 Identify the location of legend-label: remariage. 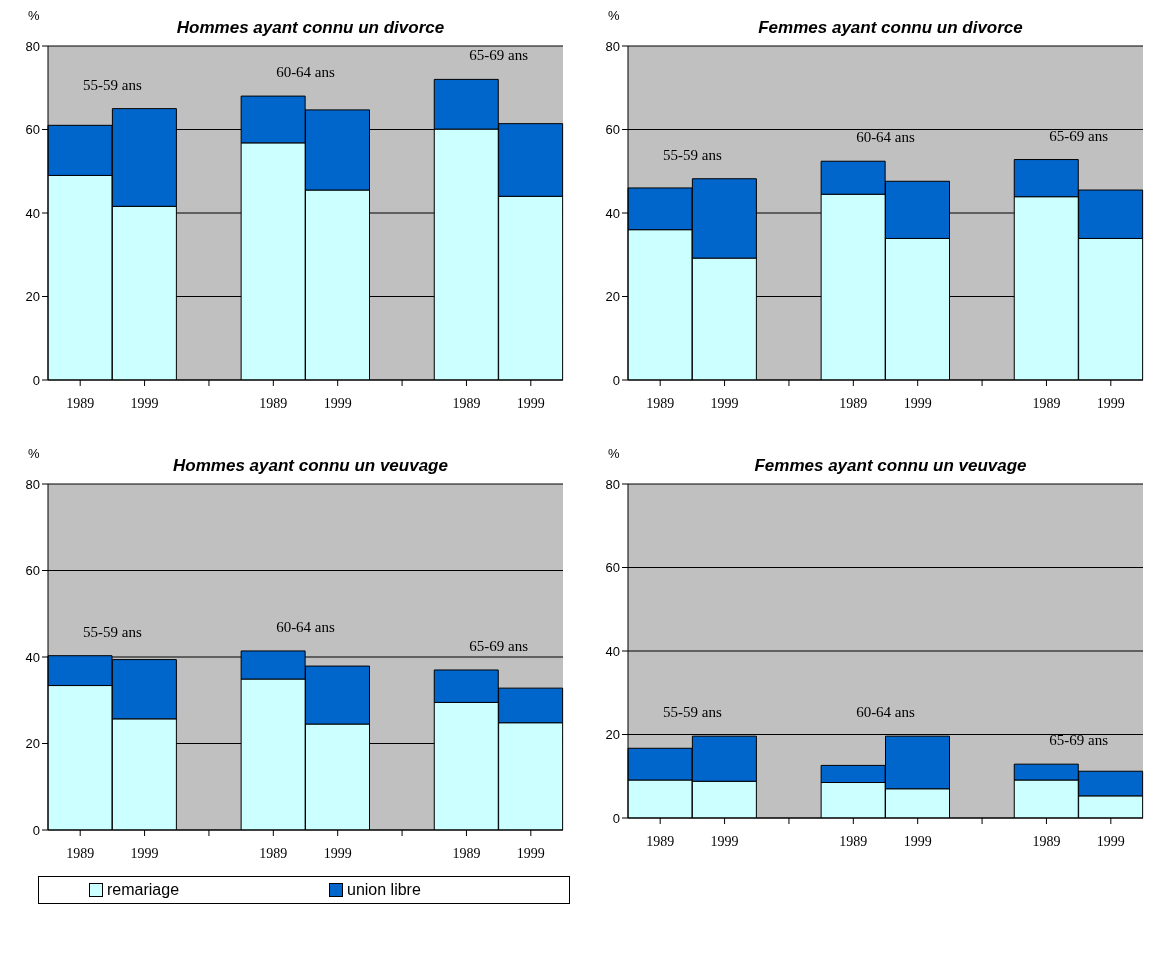
(143, 890).